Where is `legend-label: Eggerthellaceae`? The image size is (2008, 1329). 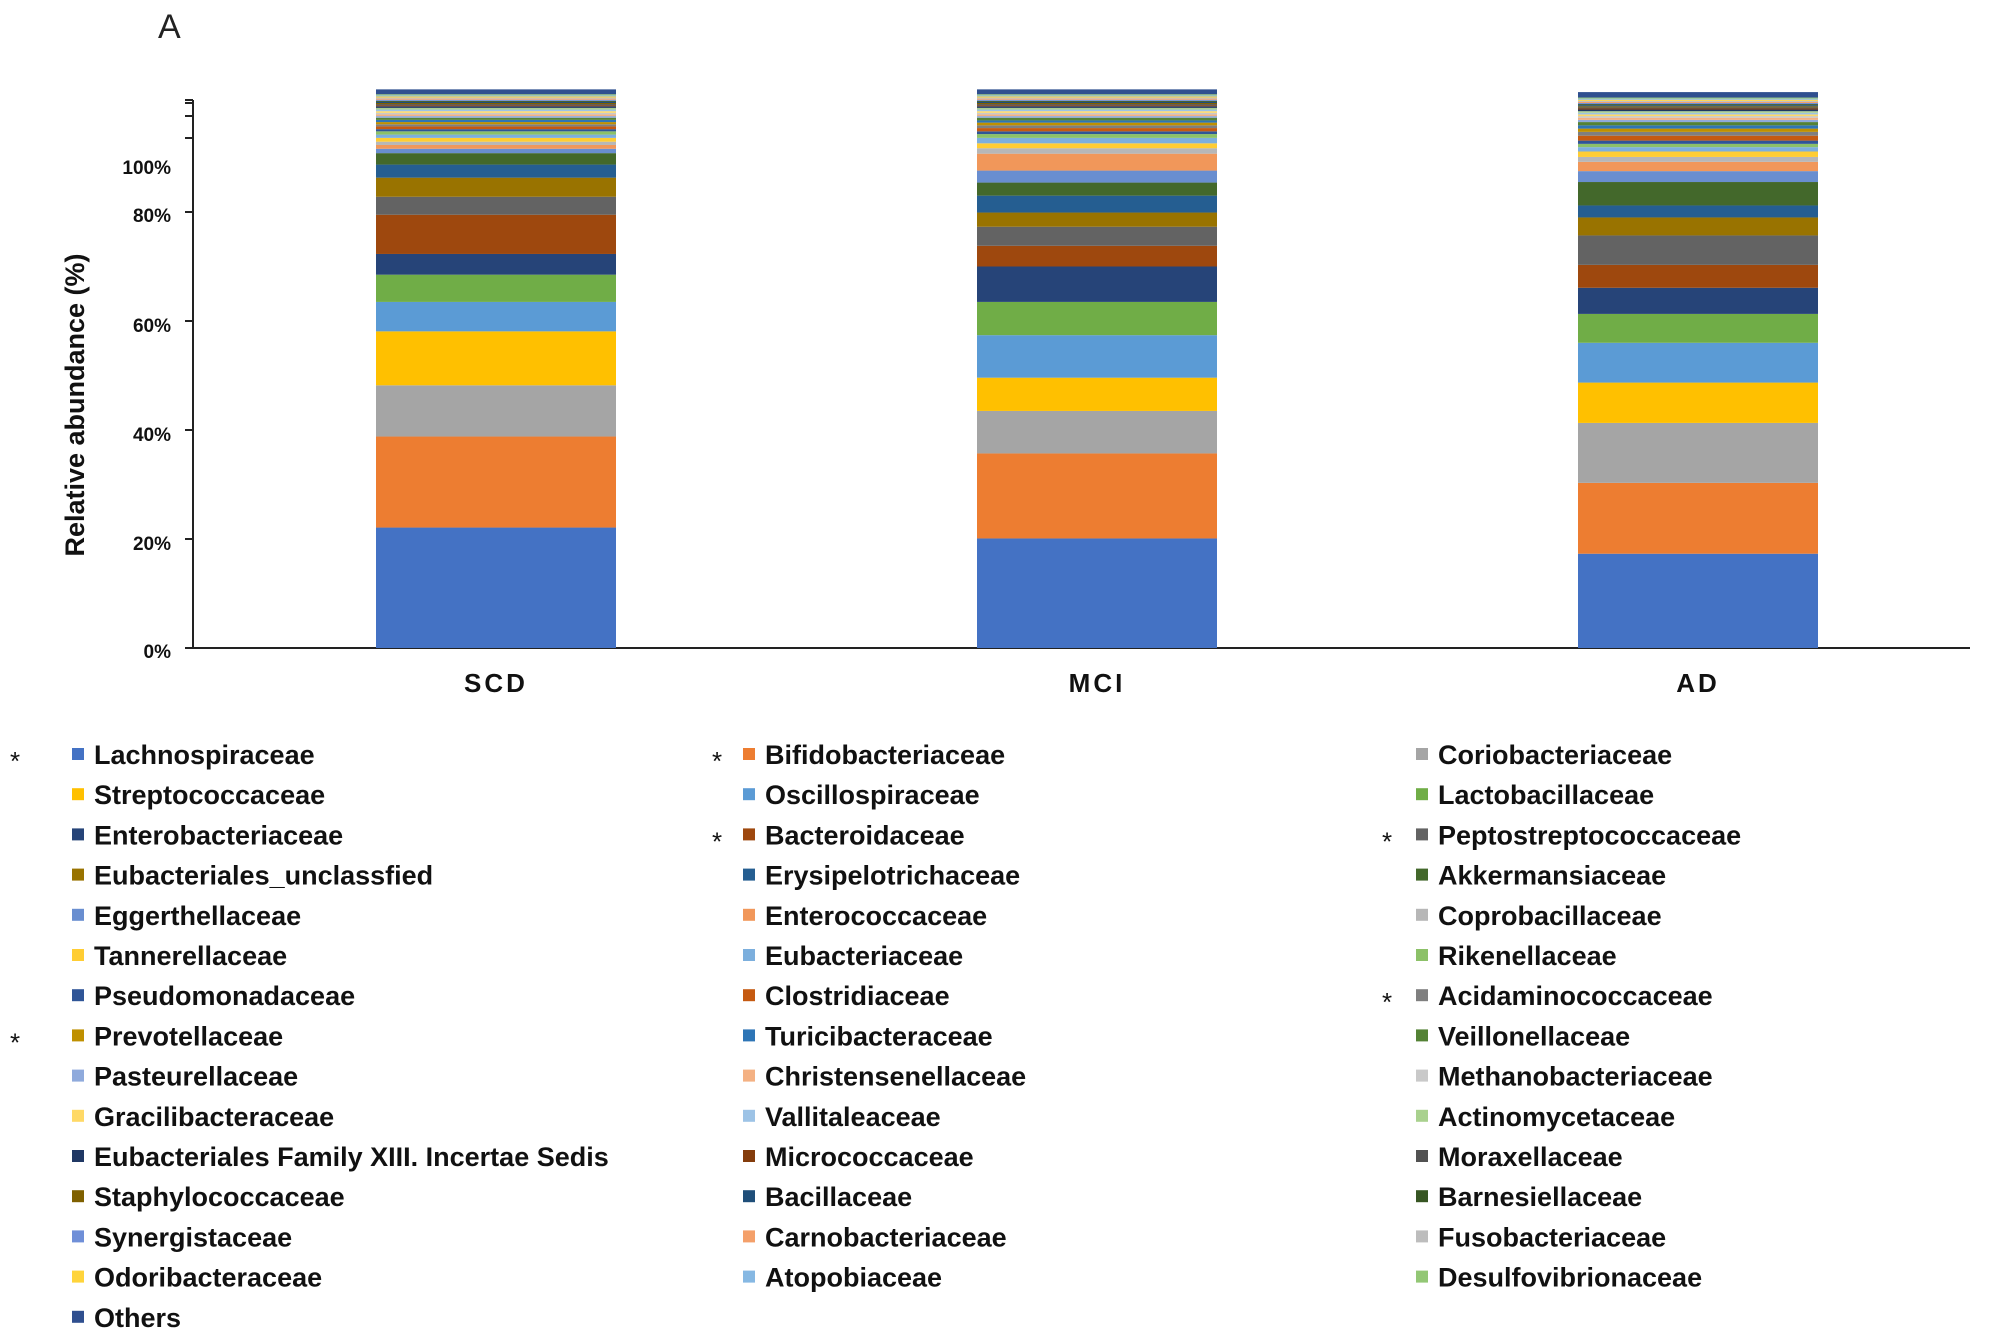
legend-label: Eggerthellaceae is located at coordinates (197, 916).